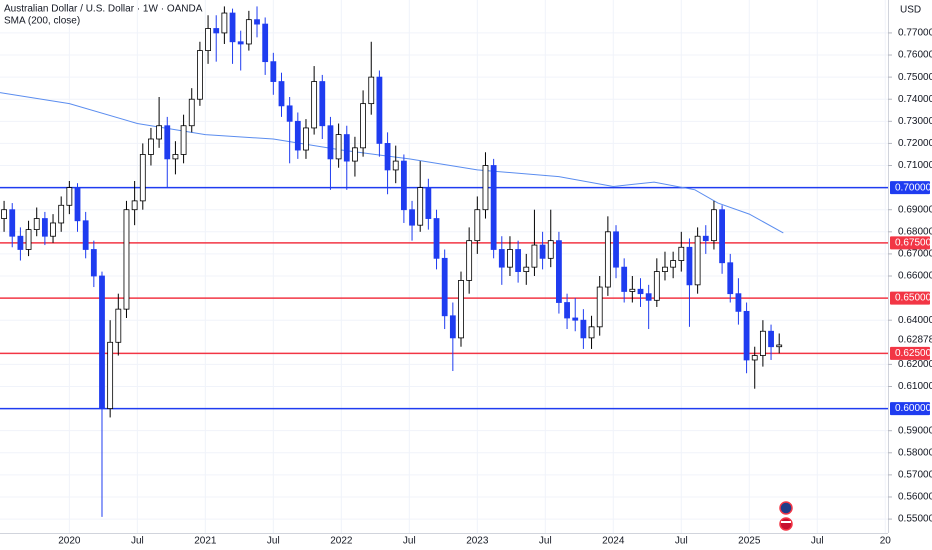 This screenshot has height=550, width=932. Describe the element at coordinates (915, 165) in the screenshot. I see `y-tick-label: 0.71000` at that location.